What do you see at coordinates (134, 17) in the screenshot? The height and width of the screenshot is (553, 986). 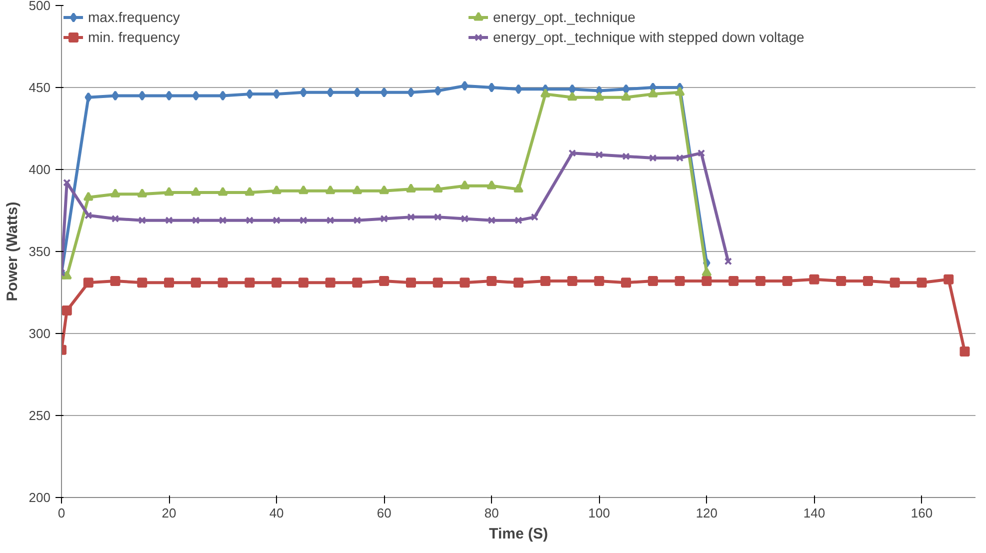 I see `legend-label: max.frequency` at bounding box center [134, 17].